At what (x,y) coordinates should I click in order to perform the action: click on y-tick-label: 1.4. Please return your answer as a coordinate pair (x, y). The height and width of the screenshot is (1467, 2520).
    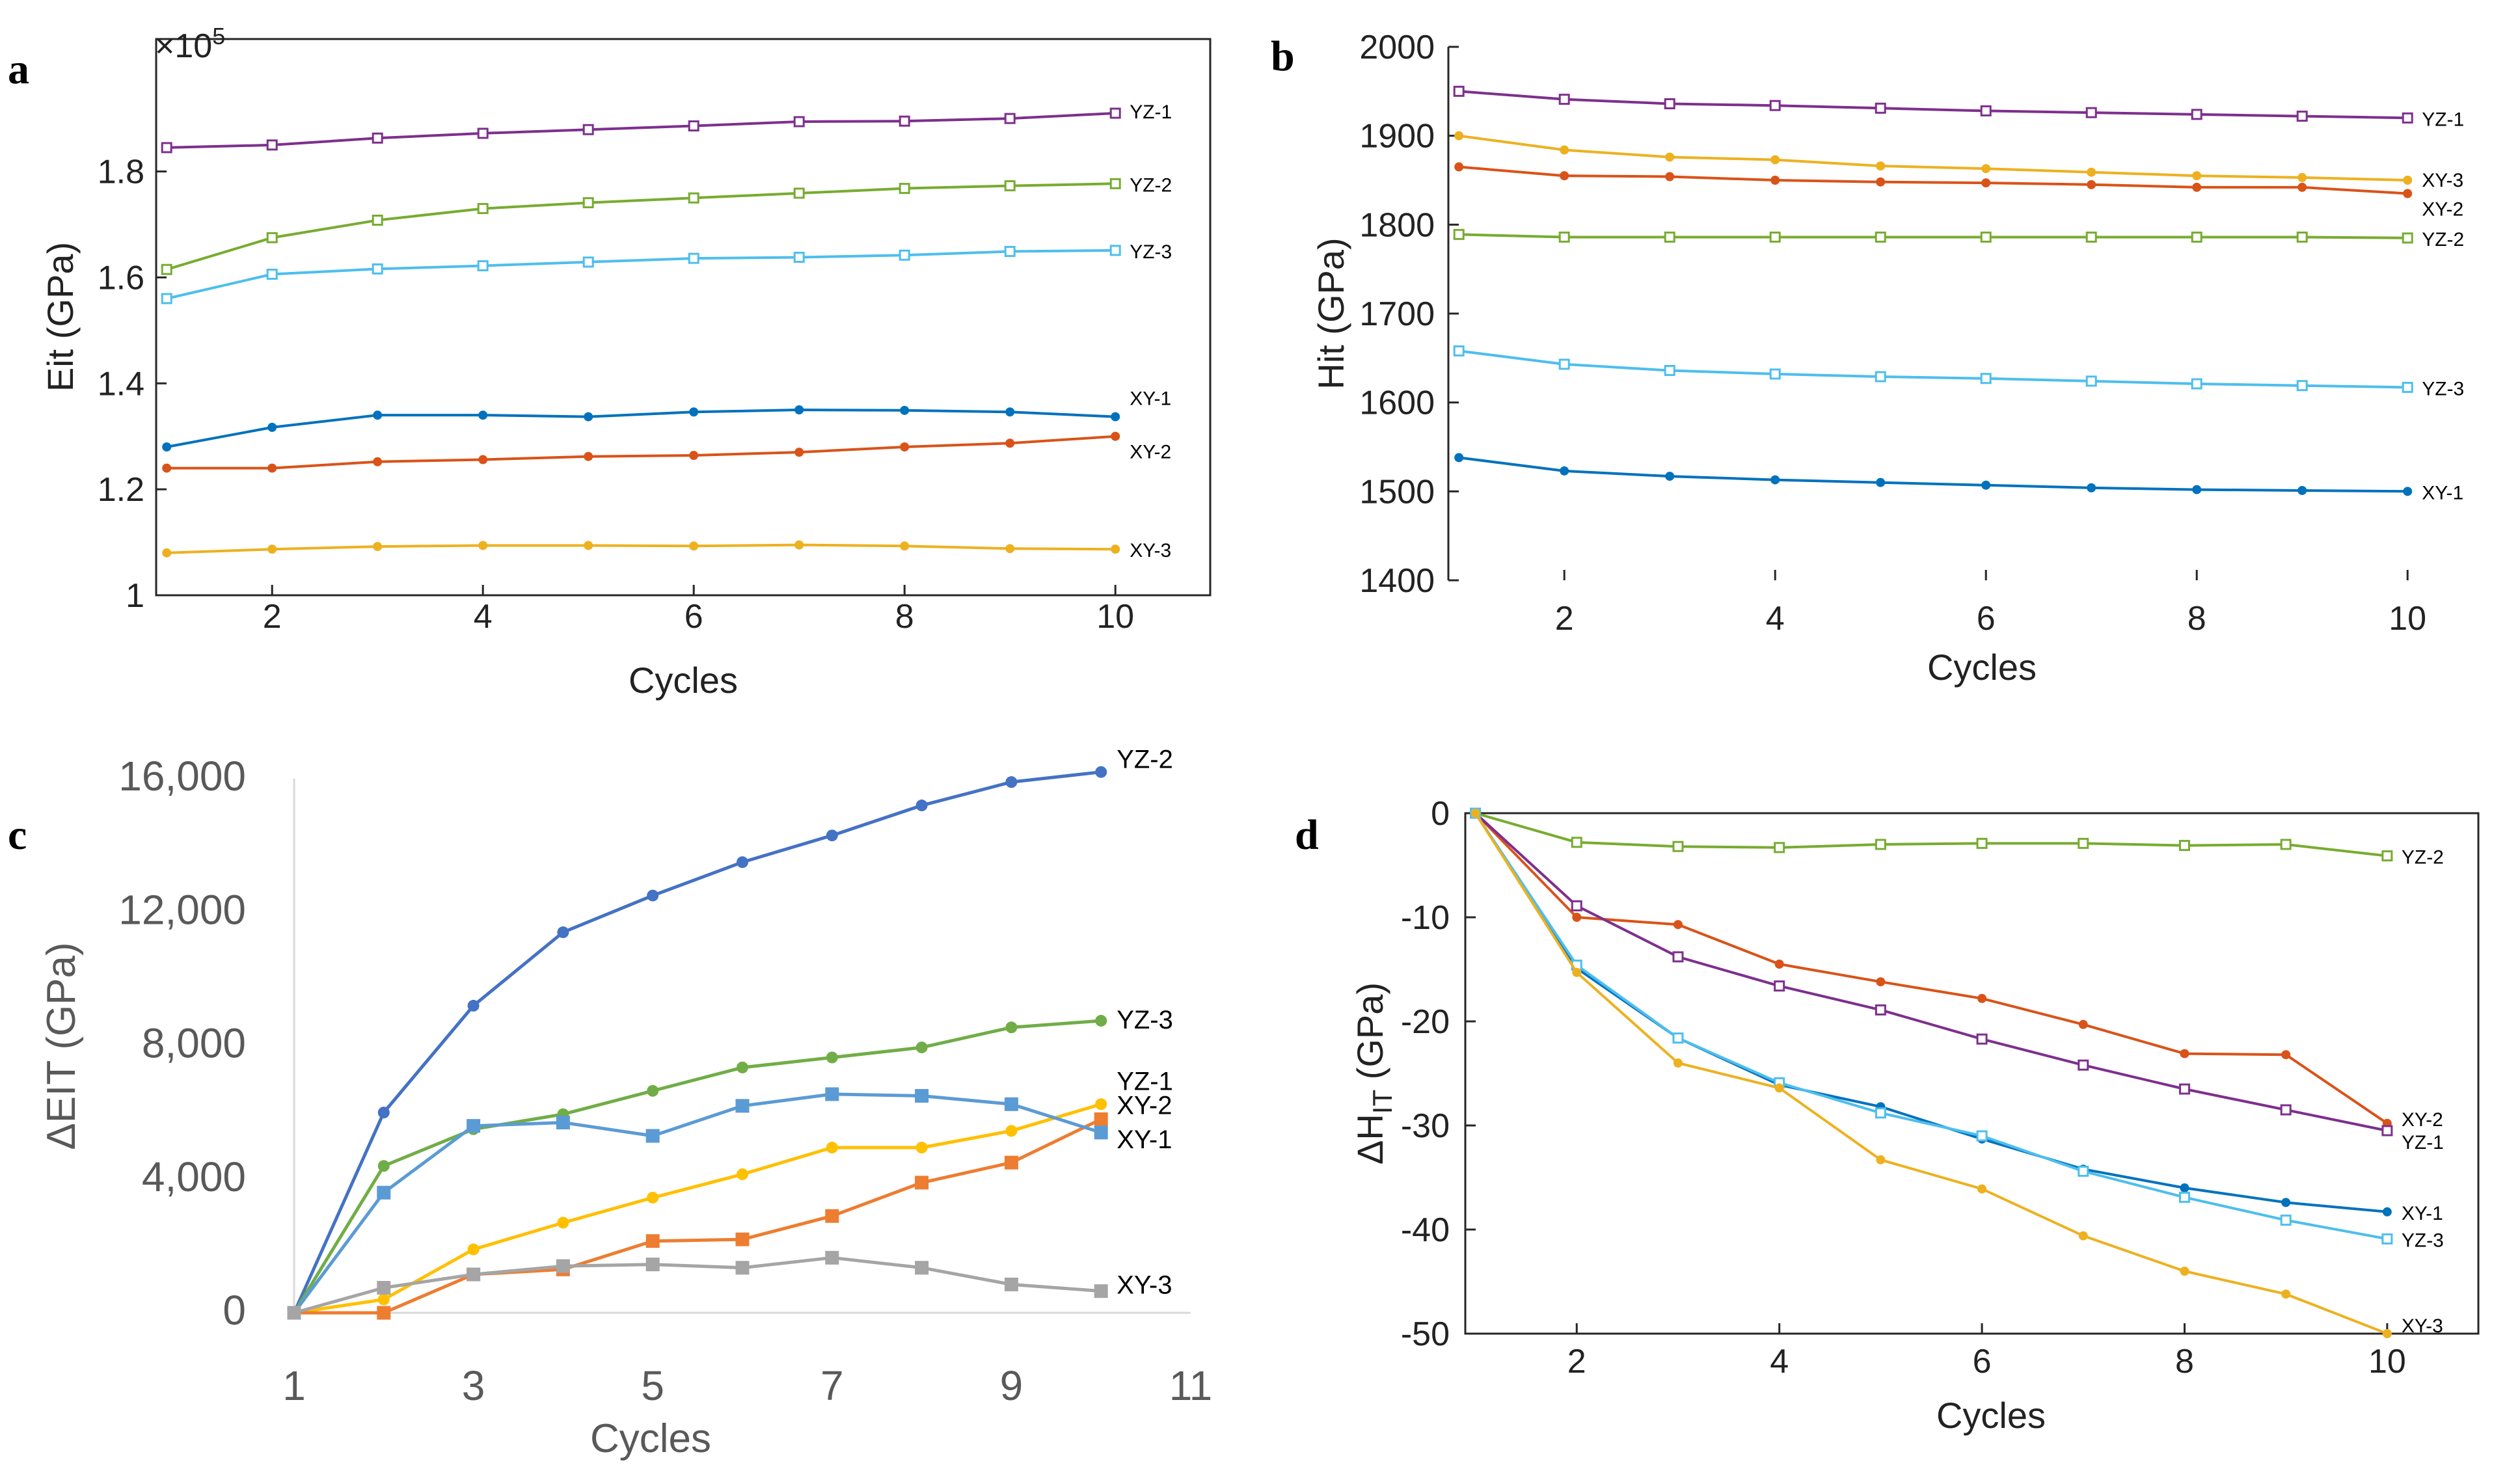
    Looking at the image, I should click on (121, 384).